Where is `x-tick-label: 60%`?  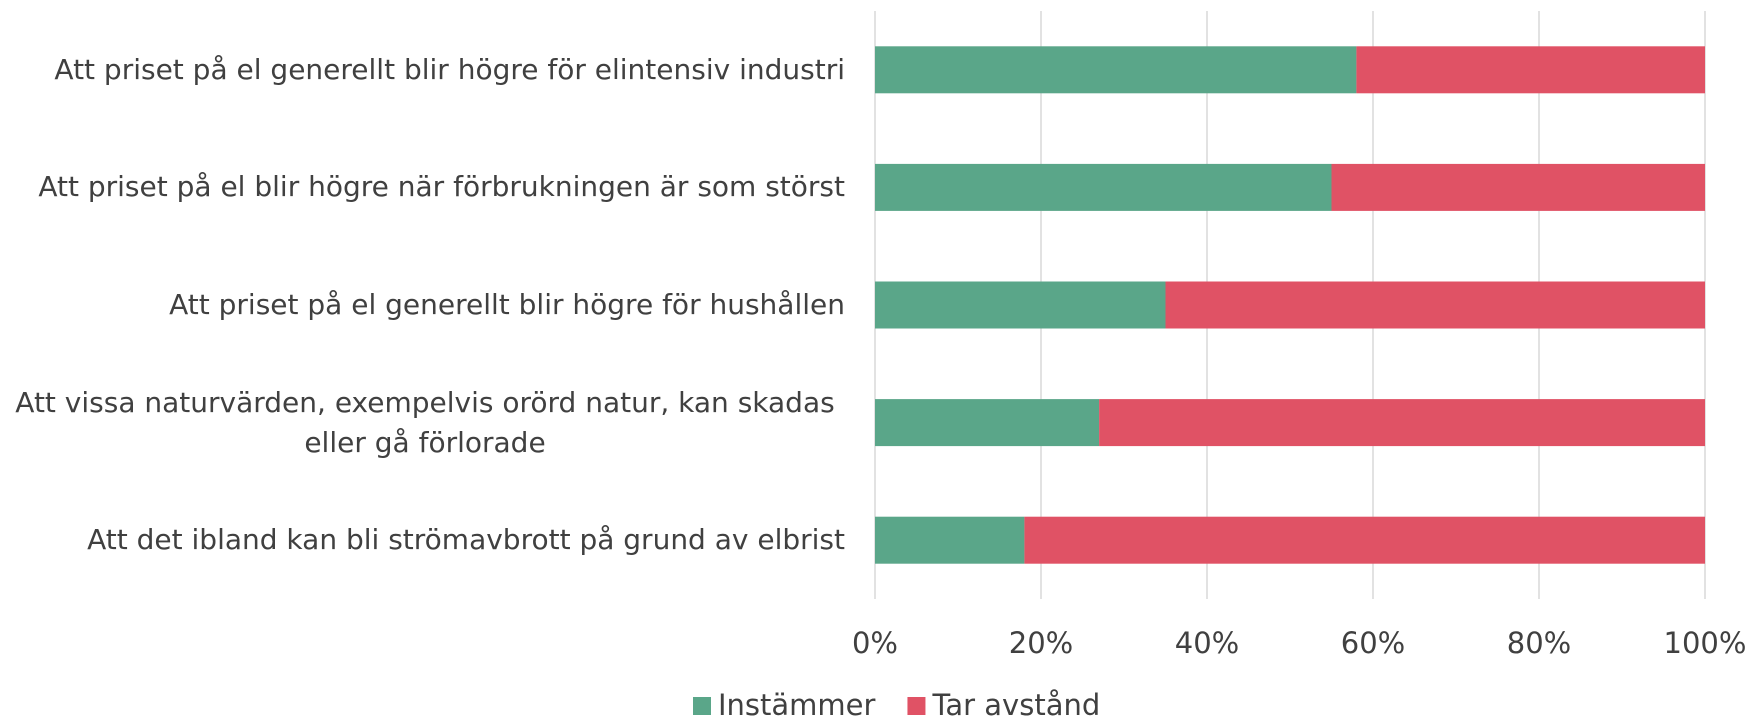
x-tick-label: 60% is located at coordinates (1373, 643).